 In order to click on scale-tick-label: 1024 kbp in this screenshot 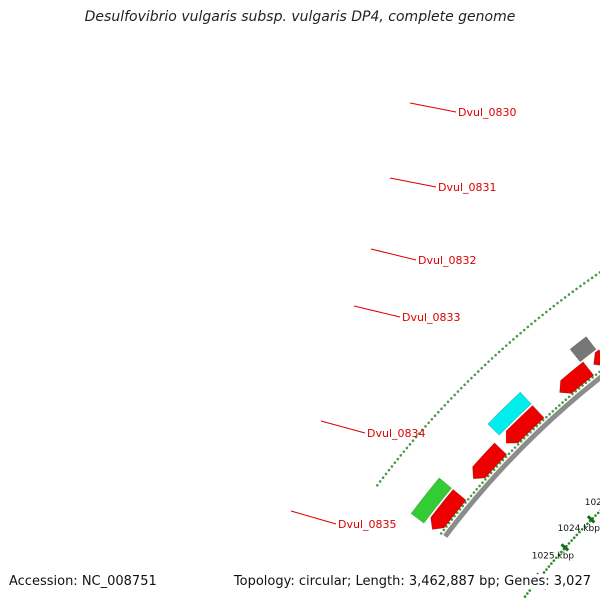, I will do `click(579, 529)`.